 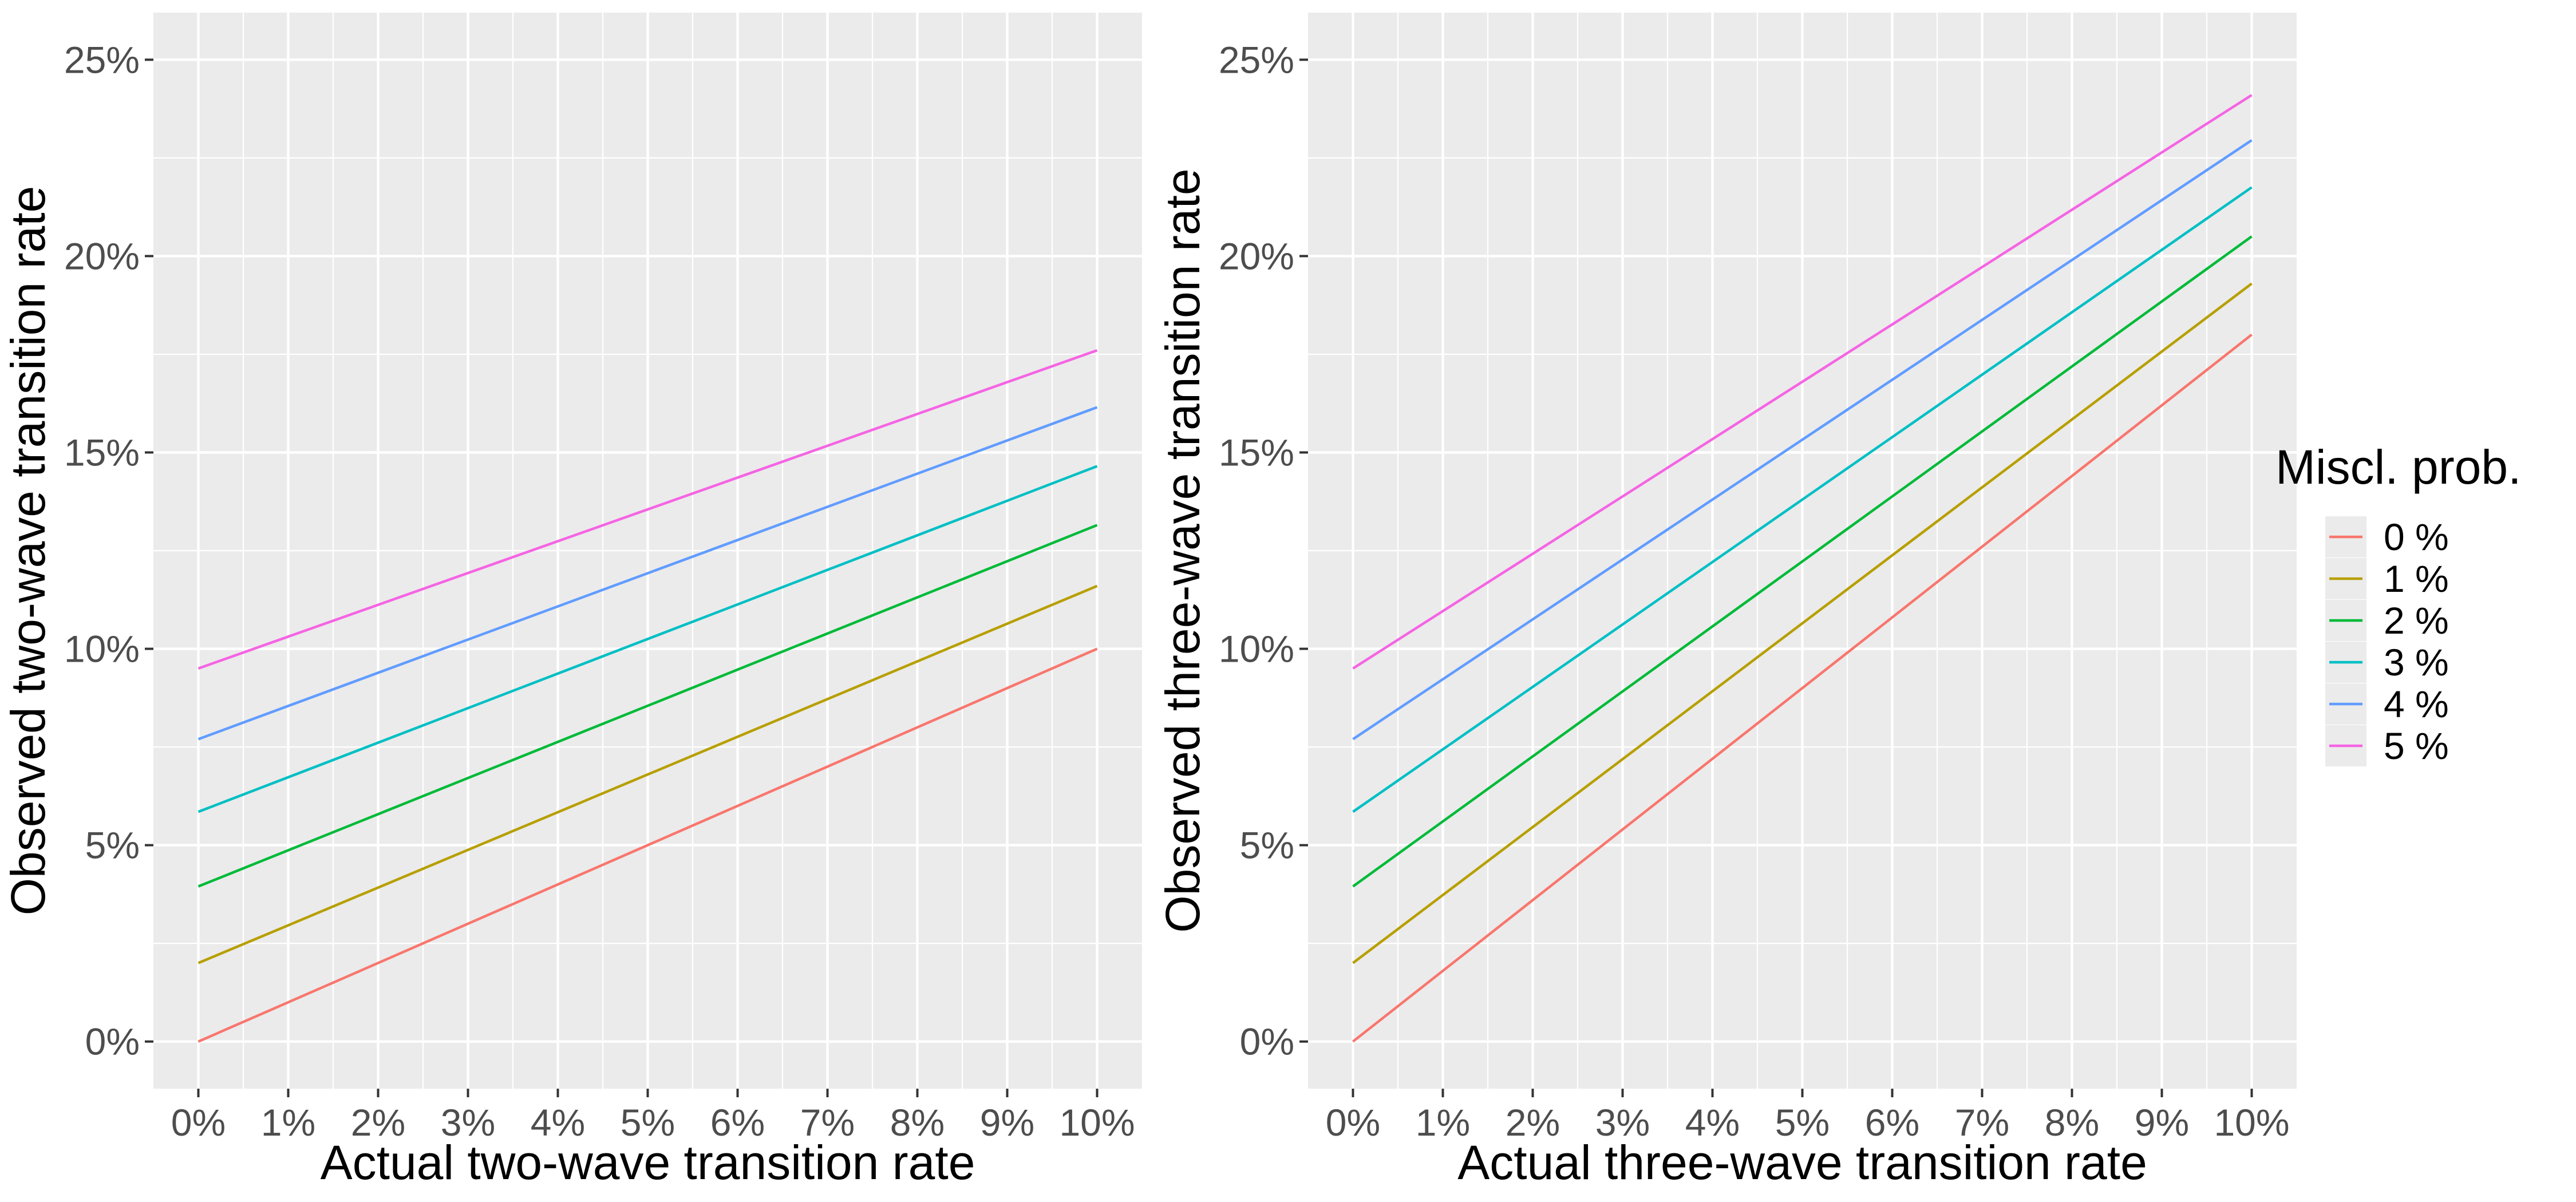 What do you see at coordinates (2416, 537) in the screenshot?
I see `legend-label: 0 %` at bounding box center [2416, 537].